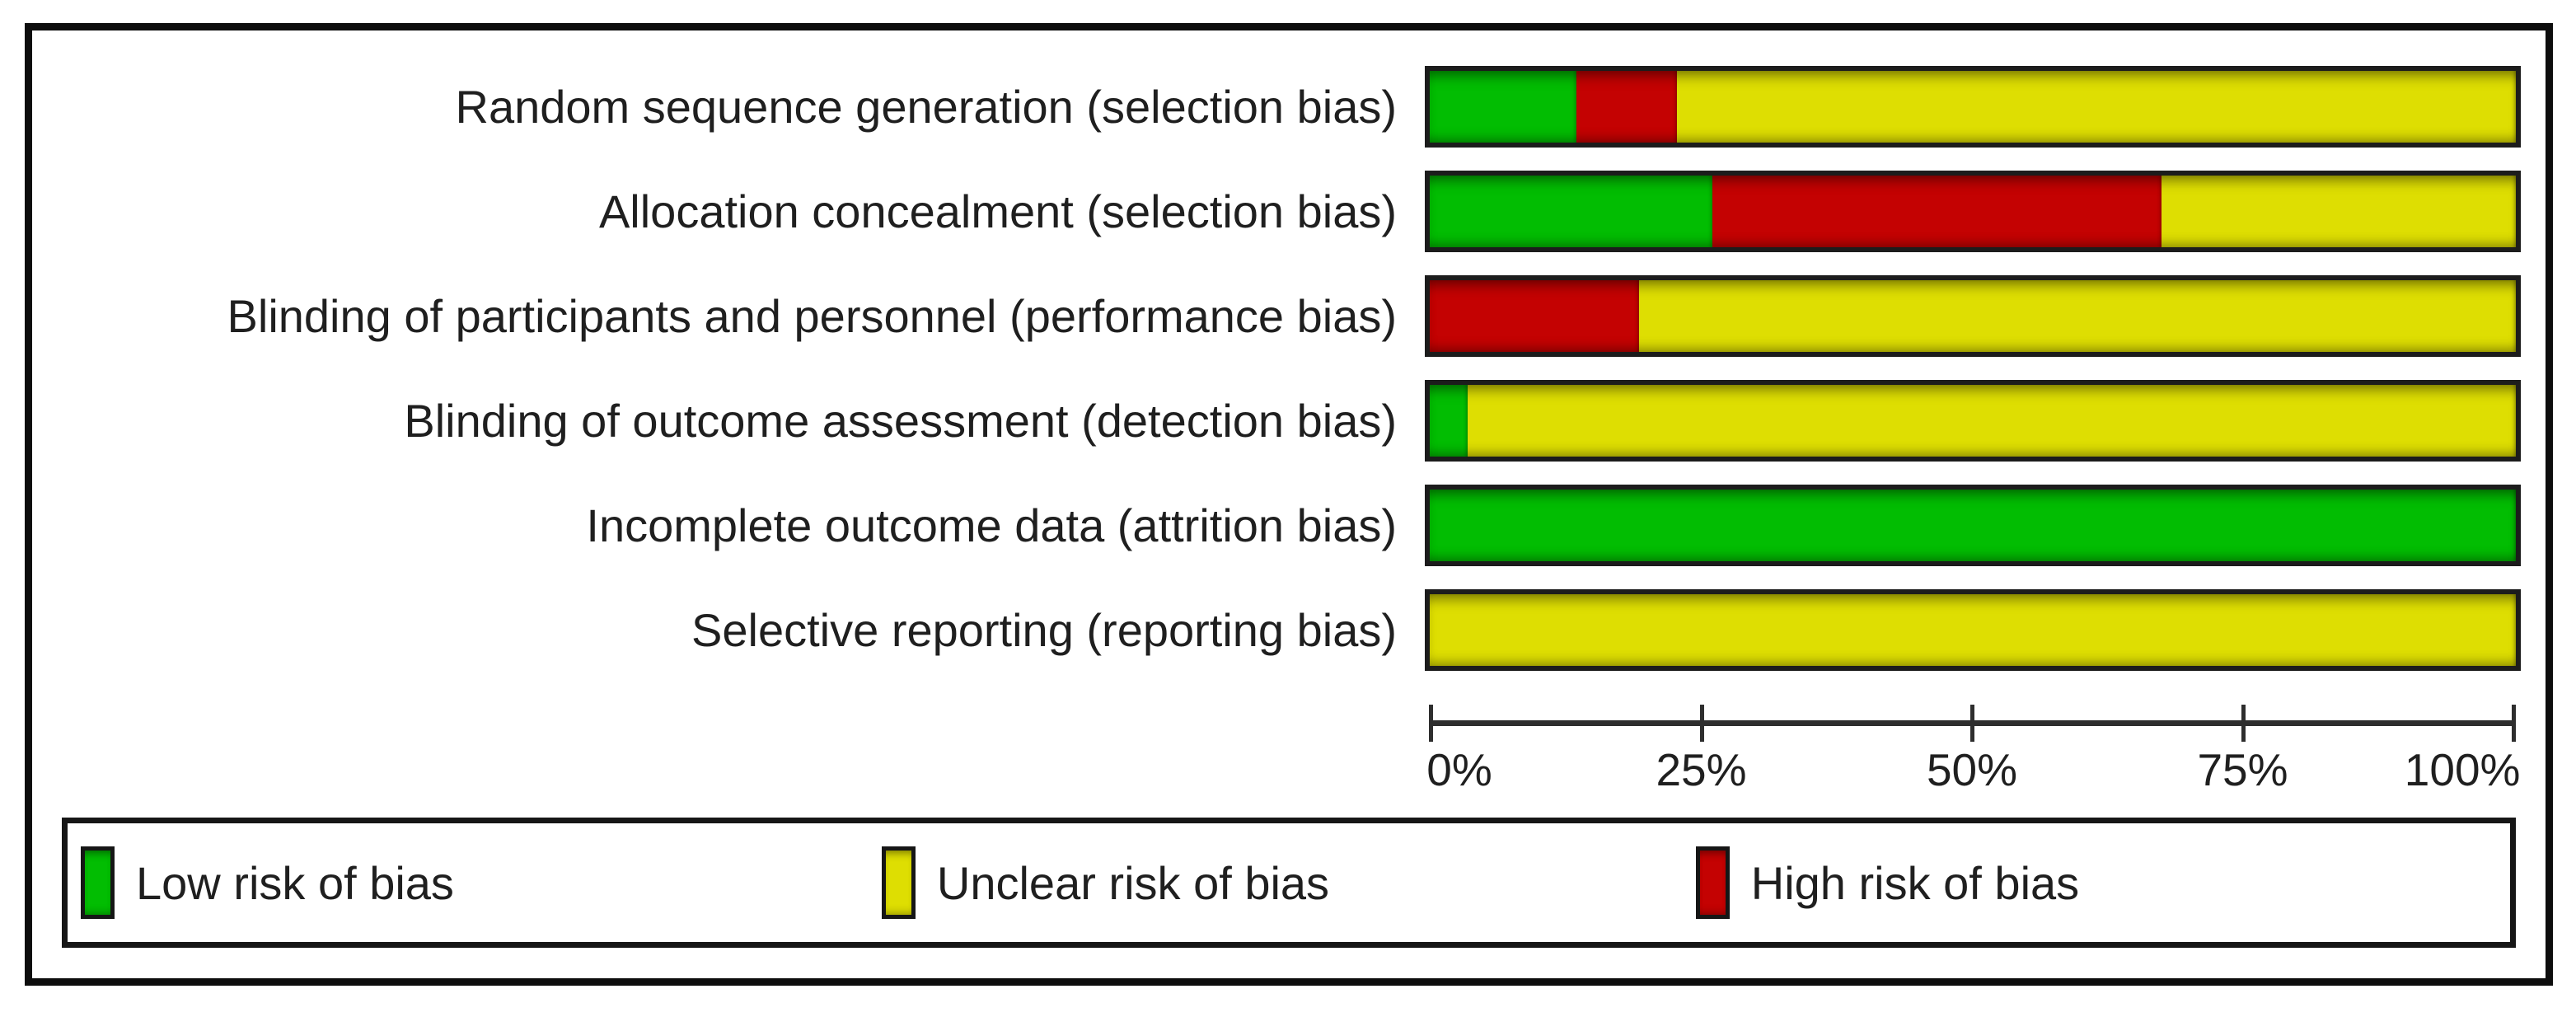 The image size is (2576, 1017). What do you see at coordinates (1701, 769) in the screenshot?
I see `axis-tick-label: 25%` at bounding box center [1701, 769].